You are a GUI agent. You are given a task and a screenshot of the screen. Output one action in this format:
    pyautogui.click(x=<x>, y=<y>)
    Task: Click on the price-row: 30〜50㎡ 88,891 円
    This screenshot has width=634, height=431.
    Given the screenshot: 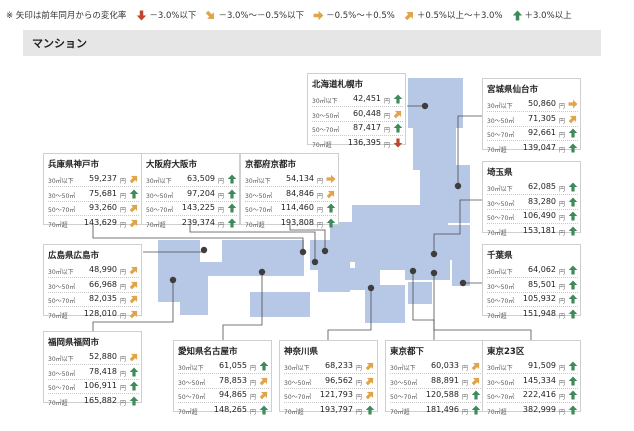 What is the action you would take?
    pyautogui.click(x=435, y=381)
    